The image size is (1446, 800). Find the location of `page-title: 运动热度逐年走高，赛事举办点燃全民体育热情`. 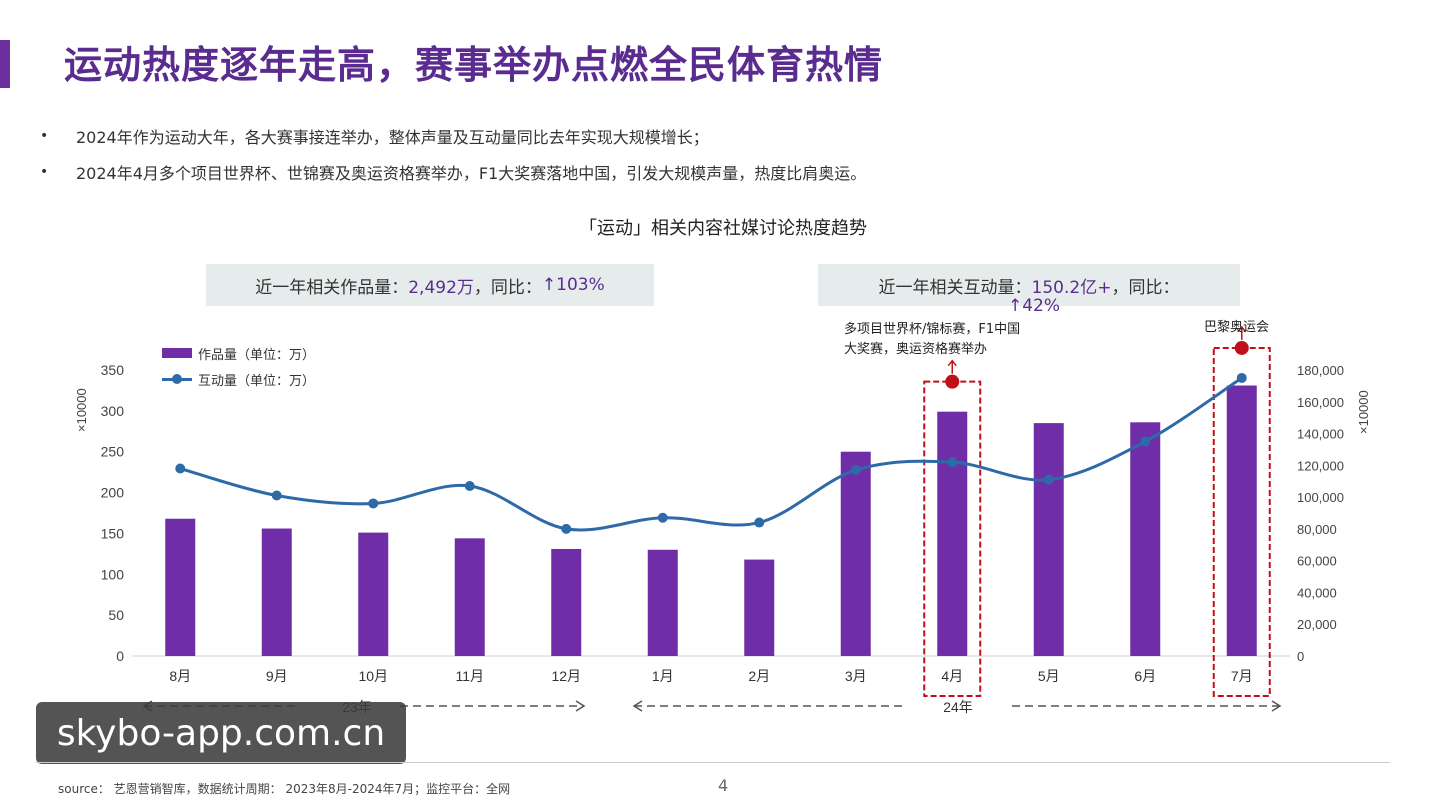

page-title: 运动热度逐年走高，赛事举办点燃全民体育热情 is located at coordinates (474, 65).